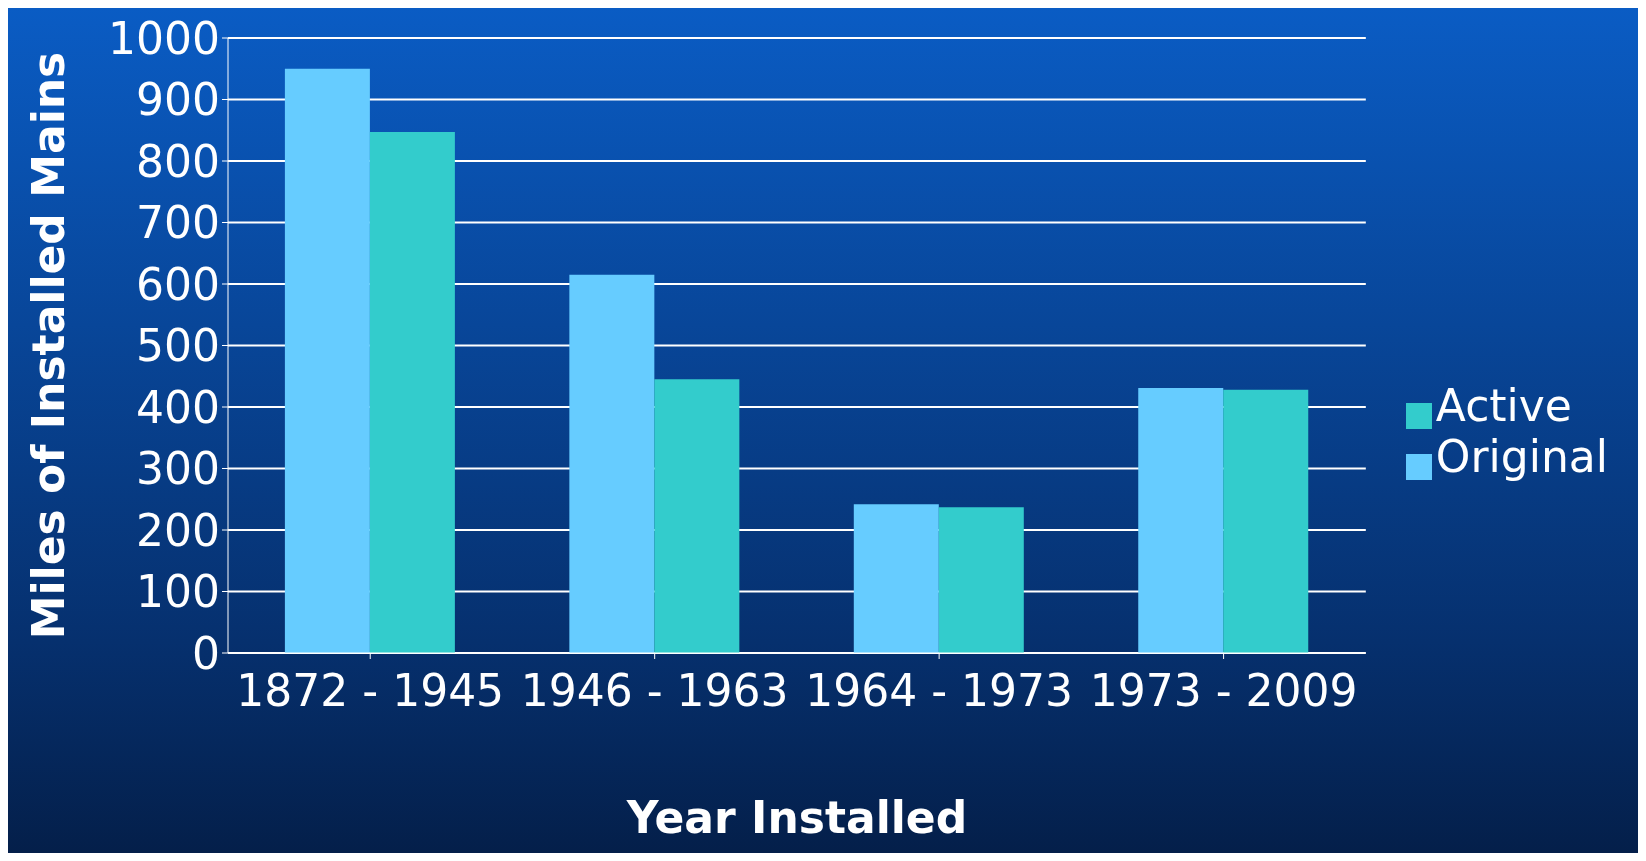  Describe the element at coordinates (654, 691) in the screenshot. I see `x-tick-label: 1946 - 1963` at that location.